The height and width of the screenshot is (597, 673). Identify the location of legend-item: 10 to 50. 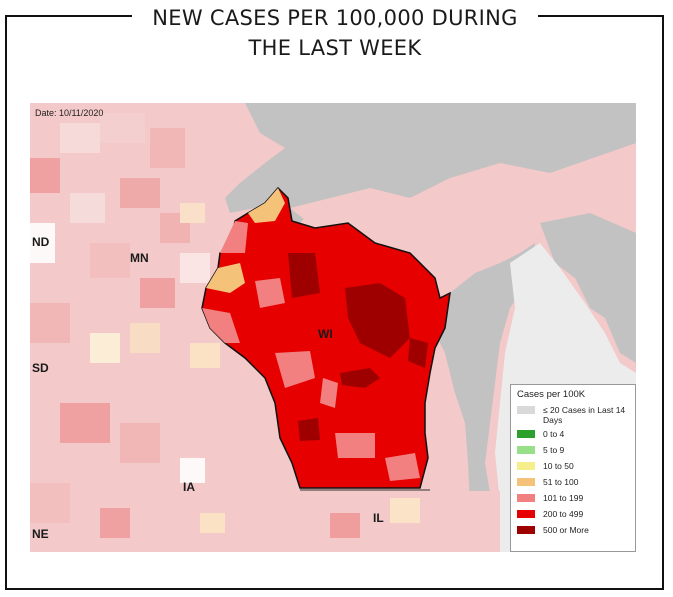
(573, 469).